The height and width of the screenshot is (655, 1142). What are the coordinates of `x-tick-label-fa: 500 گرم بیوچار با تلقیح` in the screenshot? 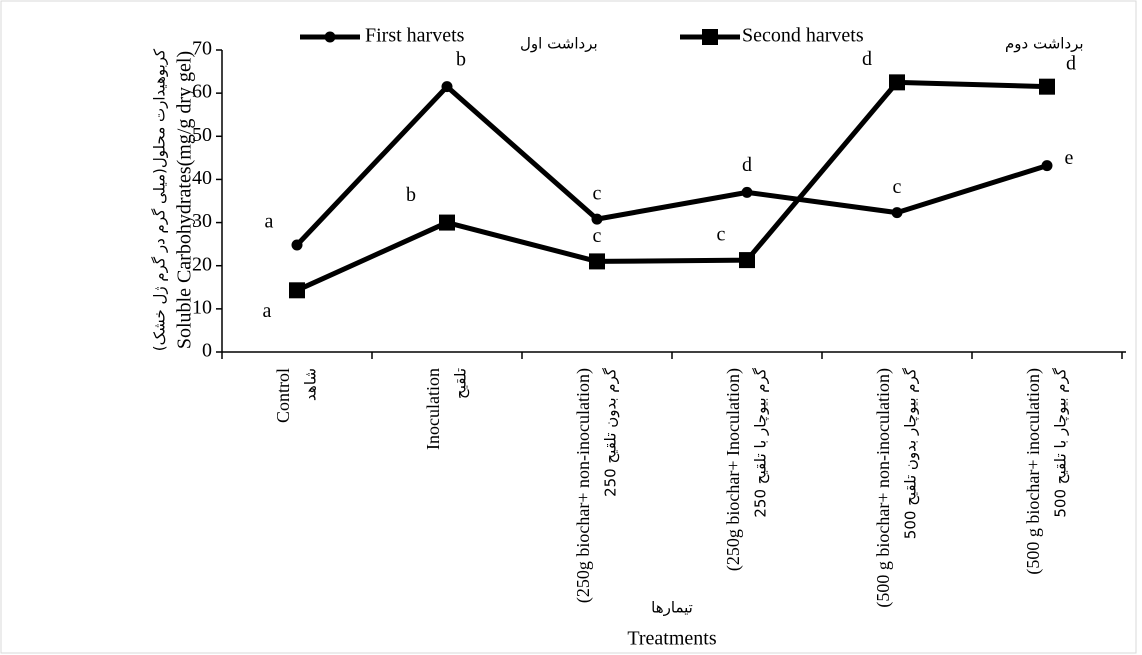 It's located at (1061, 442).